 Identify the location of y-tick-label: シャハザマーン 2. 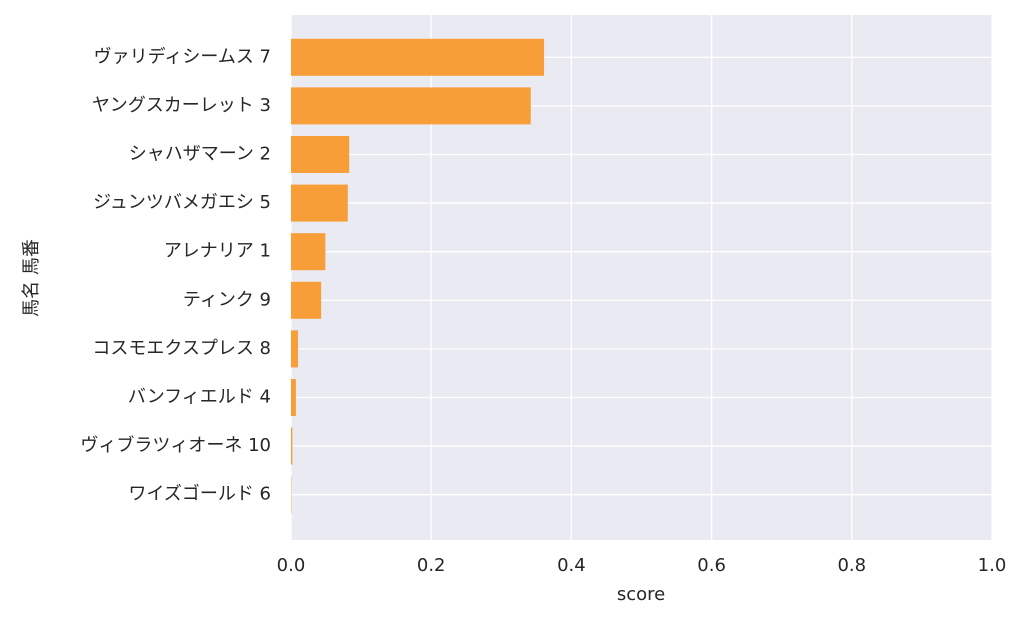
(200, 153).